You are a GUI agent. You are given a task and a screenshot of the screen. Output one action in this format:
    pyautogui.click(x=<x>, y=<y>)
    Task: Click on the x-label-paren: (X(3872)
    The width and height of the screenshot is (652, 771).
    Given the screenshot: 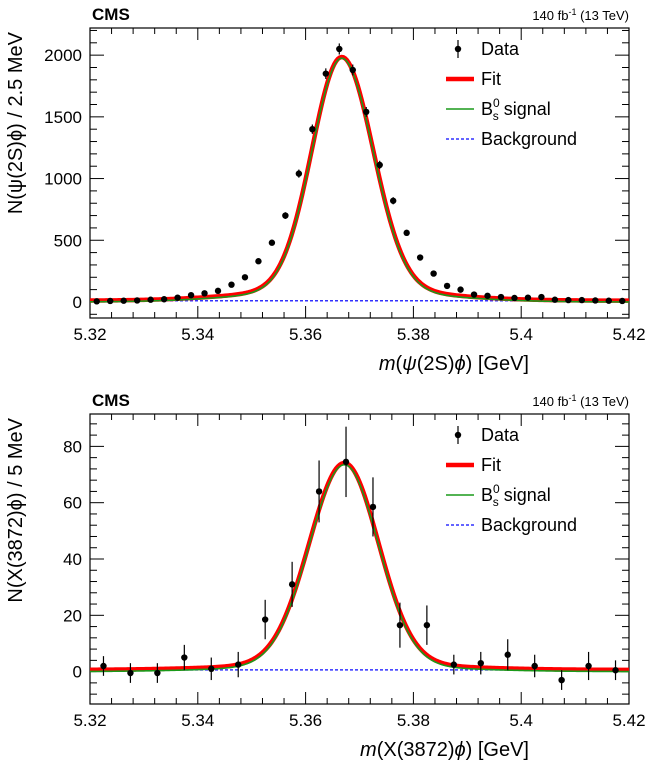 What is the action you would take?
    pyautogui.click(x=416, y=750)
    